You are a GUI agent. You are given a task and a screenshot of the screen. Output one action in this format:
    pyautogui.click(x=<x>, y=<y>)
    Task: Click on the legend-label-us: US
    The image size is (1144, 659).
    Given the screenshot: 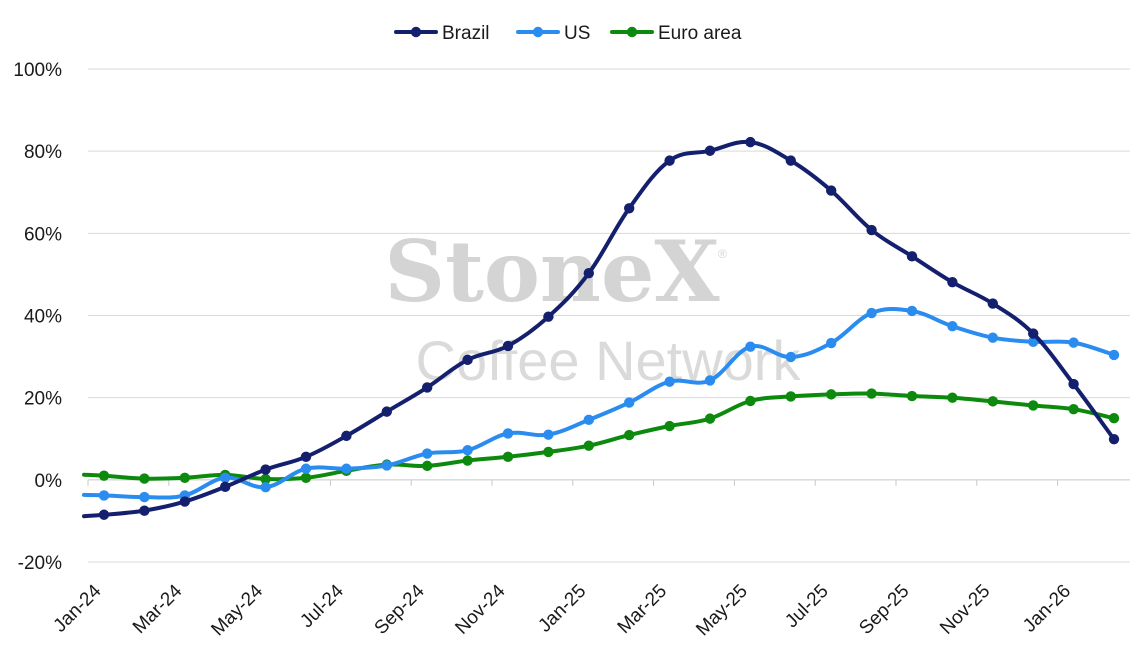 What is the action you would take?
    pyautogui.click(x=577, y=33)
    